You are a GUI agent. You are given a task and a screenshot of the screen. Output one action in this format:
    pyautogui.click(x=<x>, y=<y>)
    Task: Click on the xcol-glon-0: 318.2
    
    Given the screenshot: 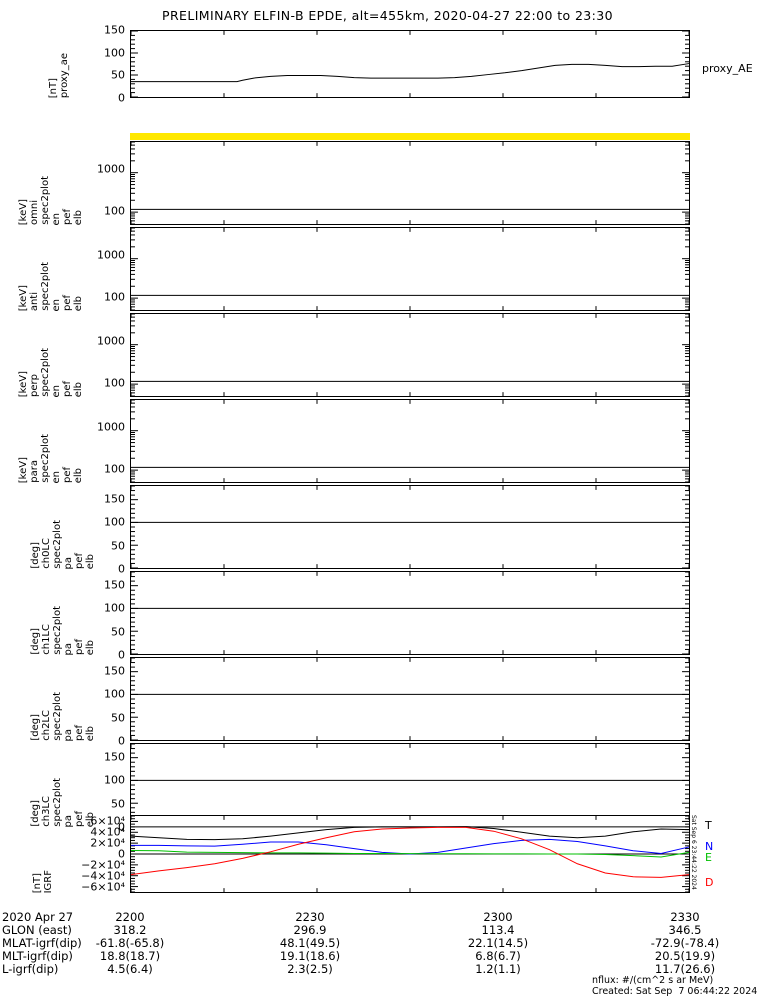 What is the action you would take?
    pyautogui.click(x=130, y=930)
    